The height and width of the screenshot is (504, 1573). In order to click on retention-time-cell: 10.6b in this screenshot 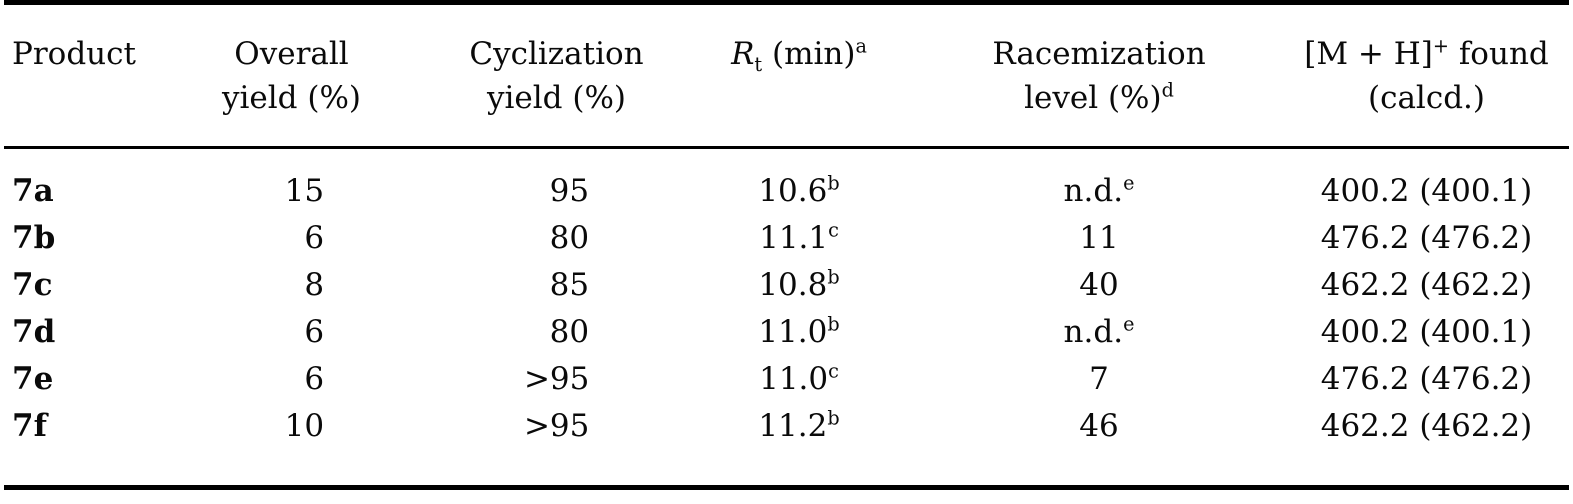, I will do `click(799, 182)`.